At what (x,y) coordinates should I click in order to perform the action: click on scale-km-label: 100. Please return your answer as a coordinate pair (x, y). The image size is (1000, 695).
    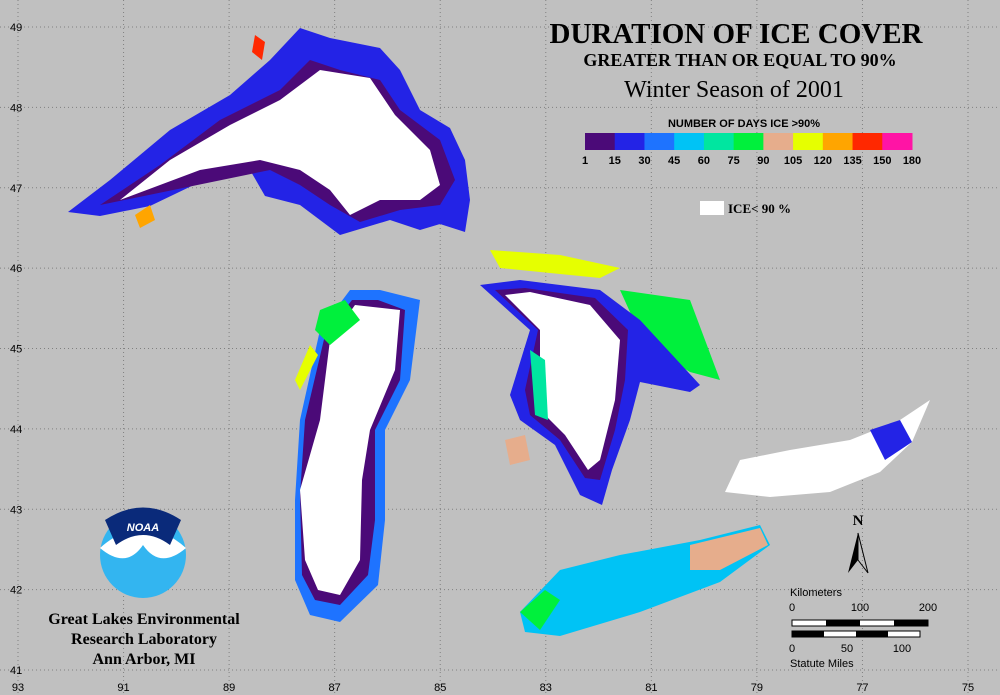
    Looking at the image, I should click on (860, 608).